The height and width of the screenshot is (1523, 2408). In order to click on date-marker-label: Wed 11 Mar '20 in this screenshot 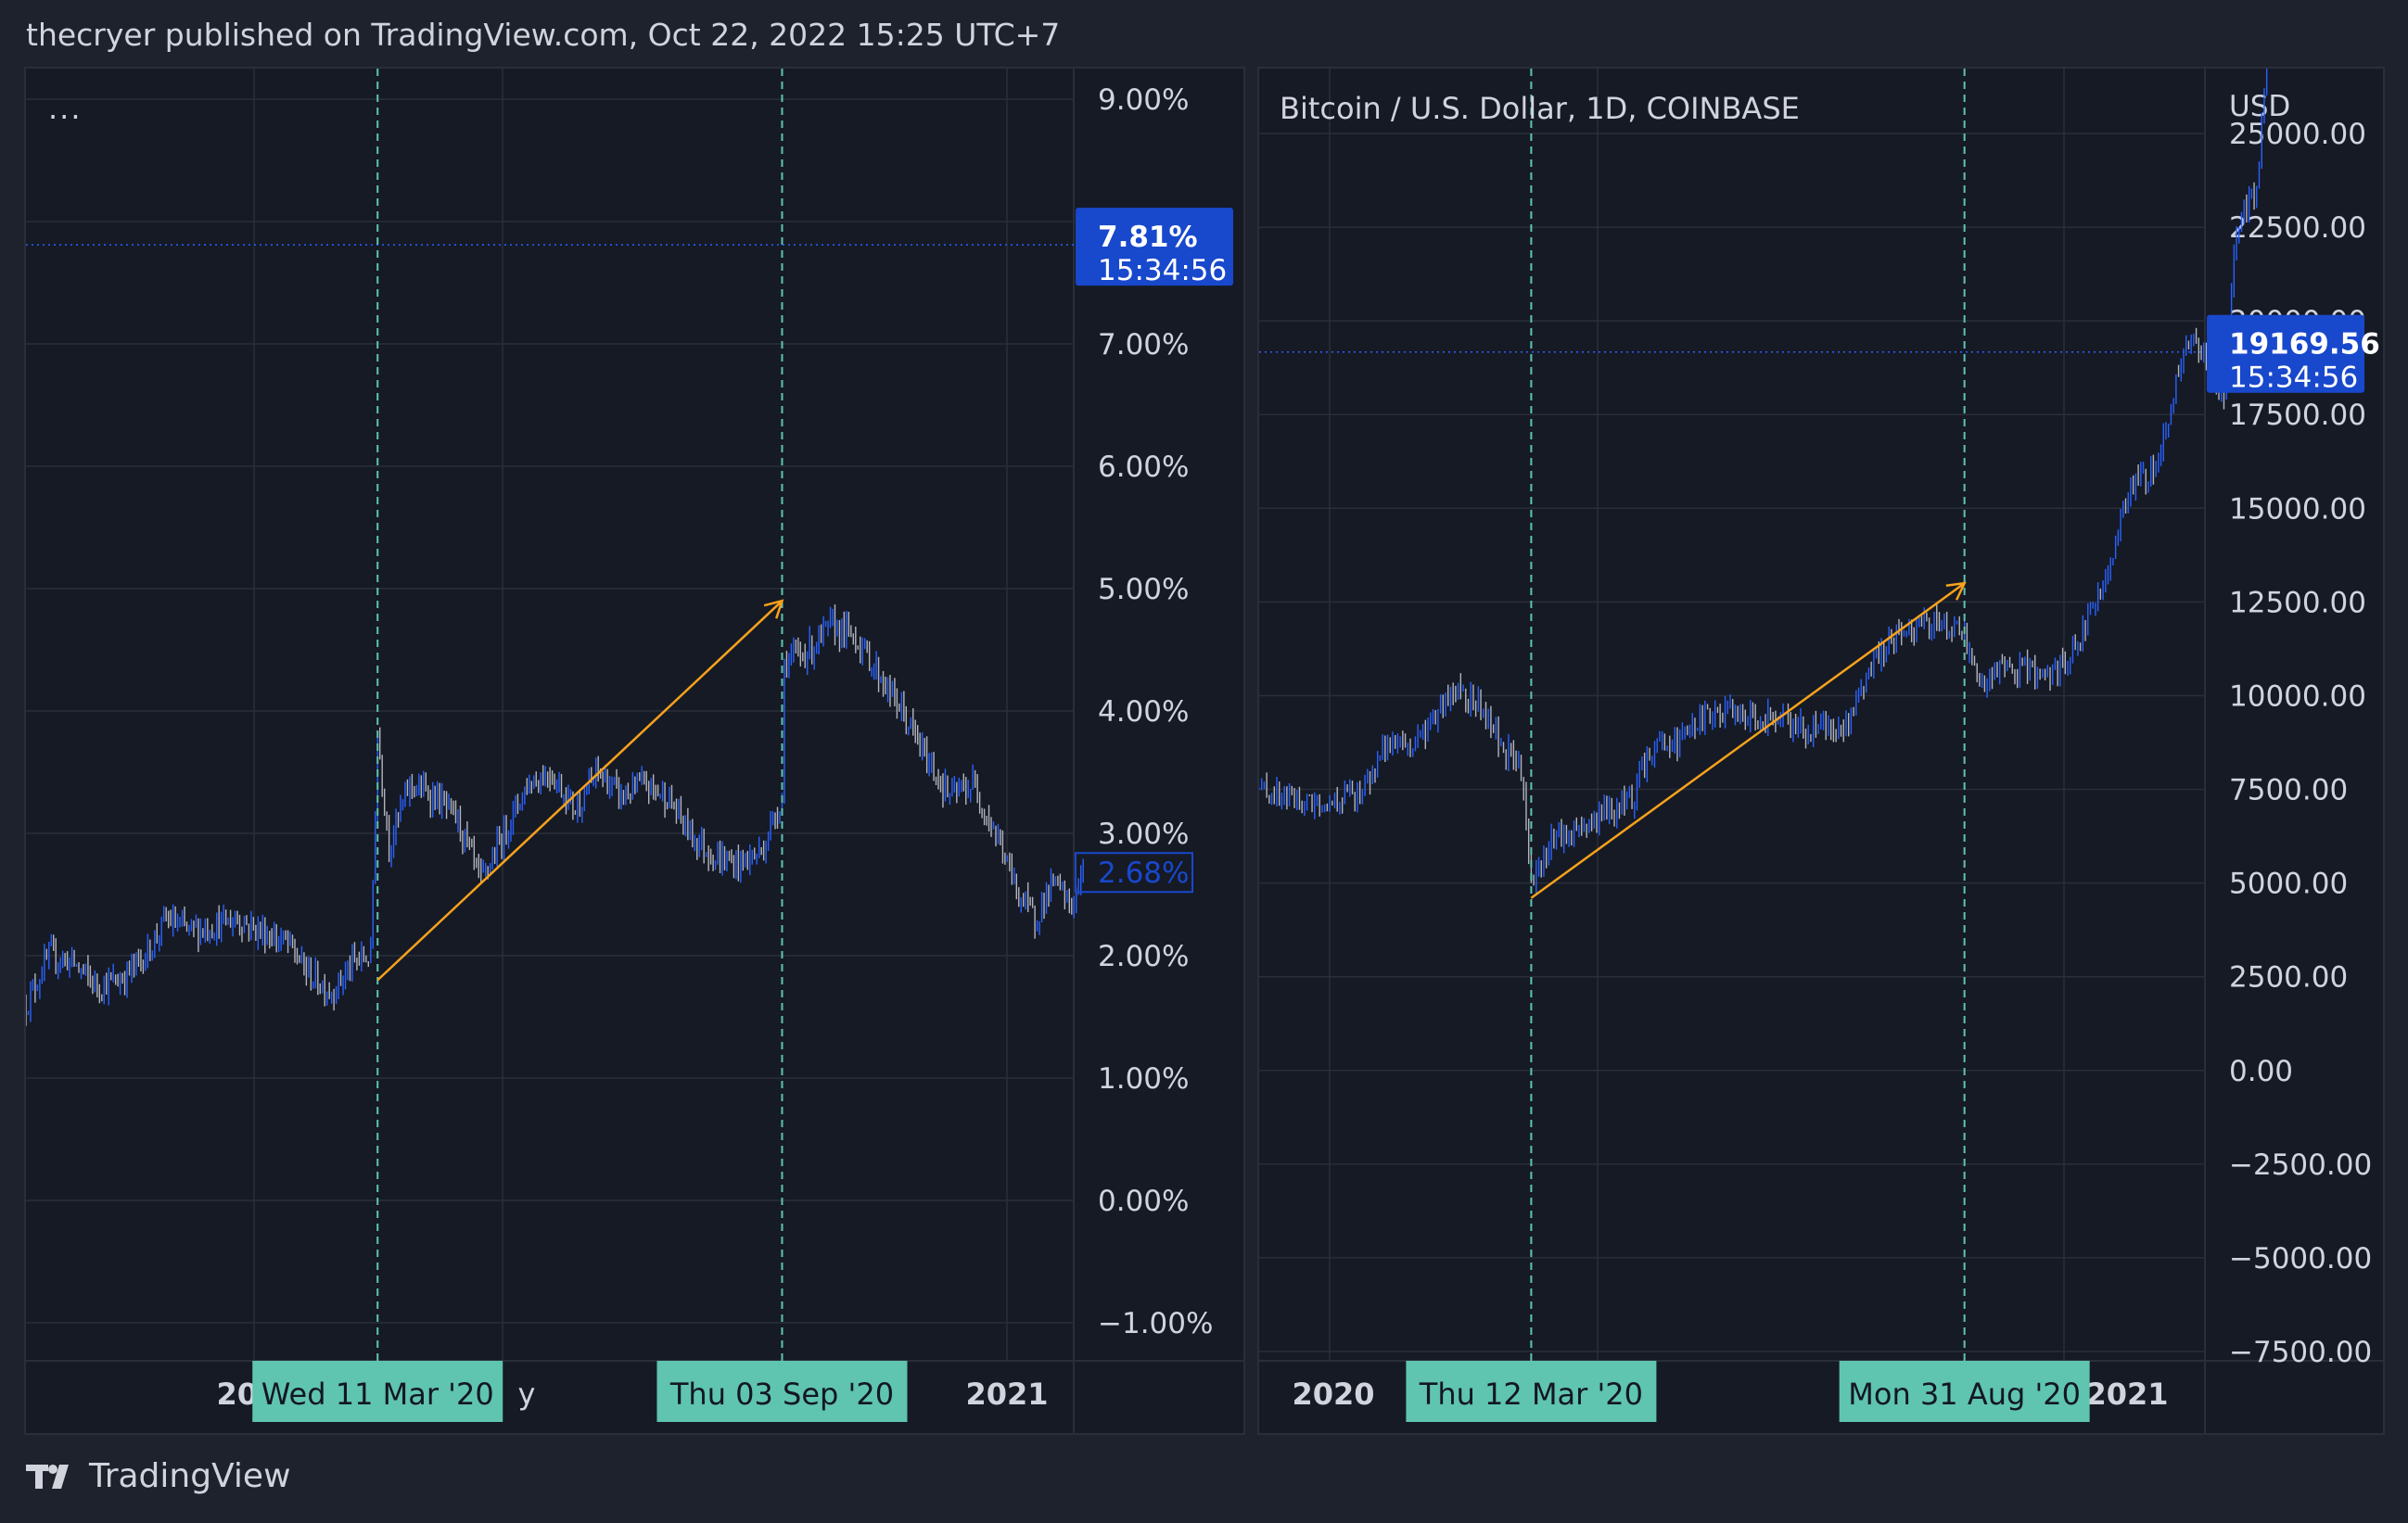, I will do `click(377, 1395)`.